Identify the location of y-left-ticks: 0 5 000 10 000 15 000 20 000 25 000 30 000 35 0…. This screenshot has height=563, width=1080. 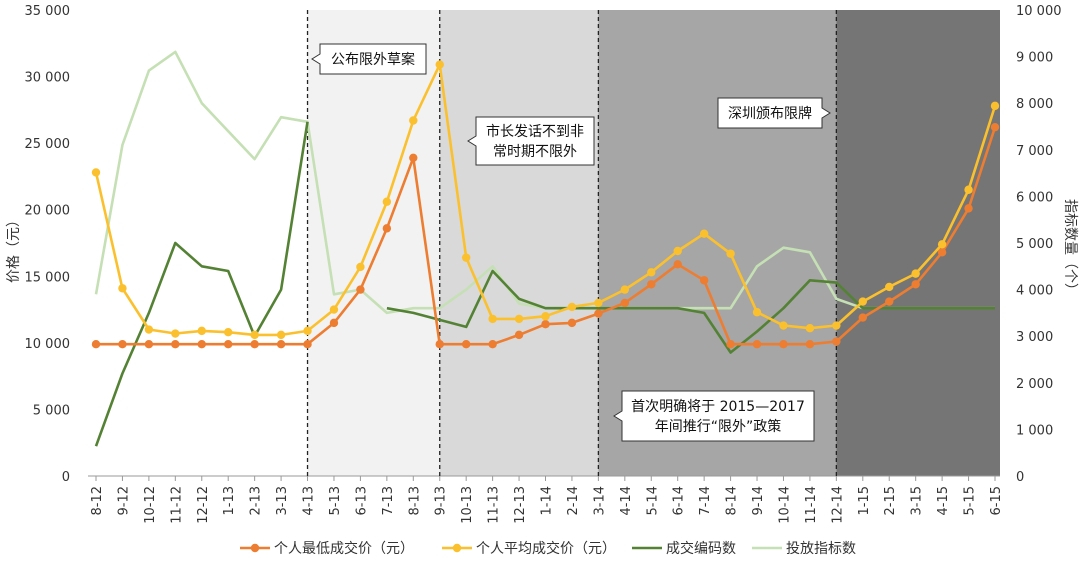
(48, 244).